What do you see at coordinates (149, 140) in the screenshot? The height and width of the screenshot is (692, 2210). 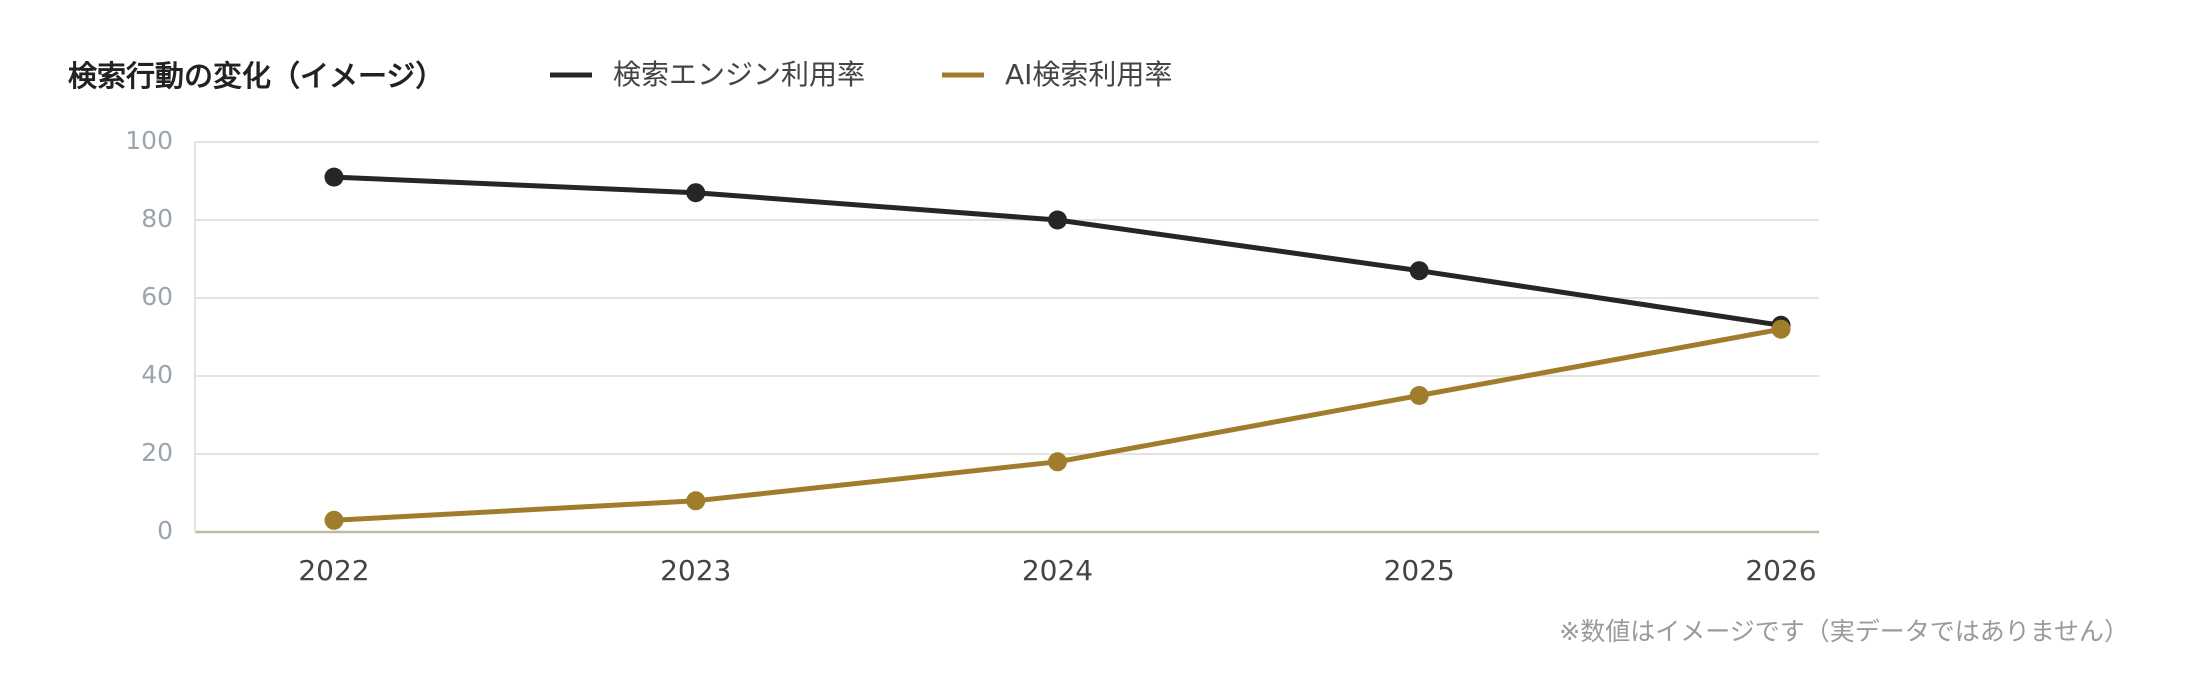 I see `y-tick-label: 100` at bounding box center [149, 140].